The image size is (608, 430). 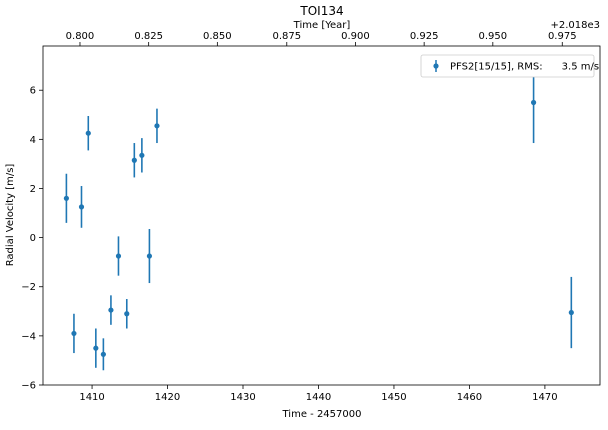 I want to click on top-axis-ticks: 0.800 0.825 0.850 0.875 0.900 0.925 0.950 0.975, so click(x=321, y=38).